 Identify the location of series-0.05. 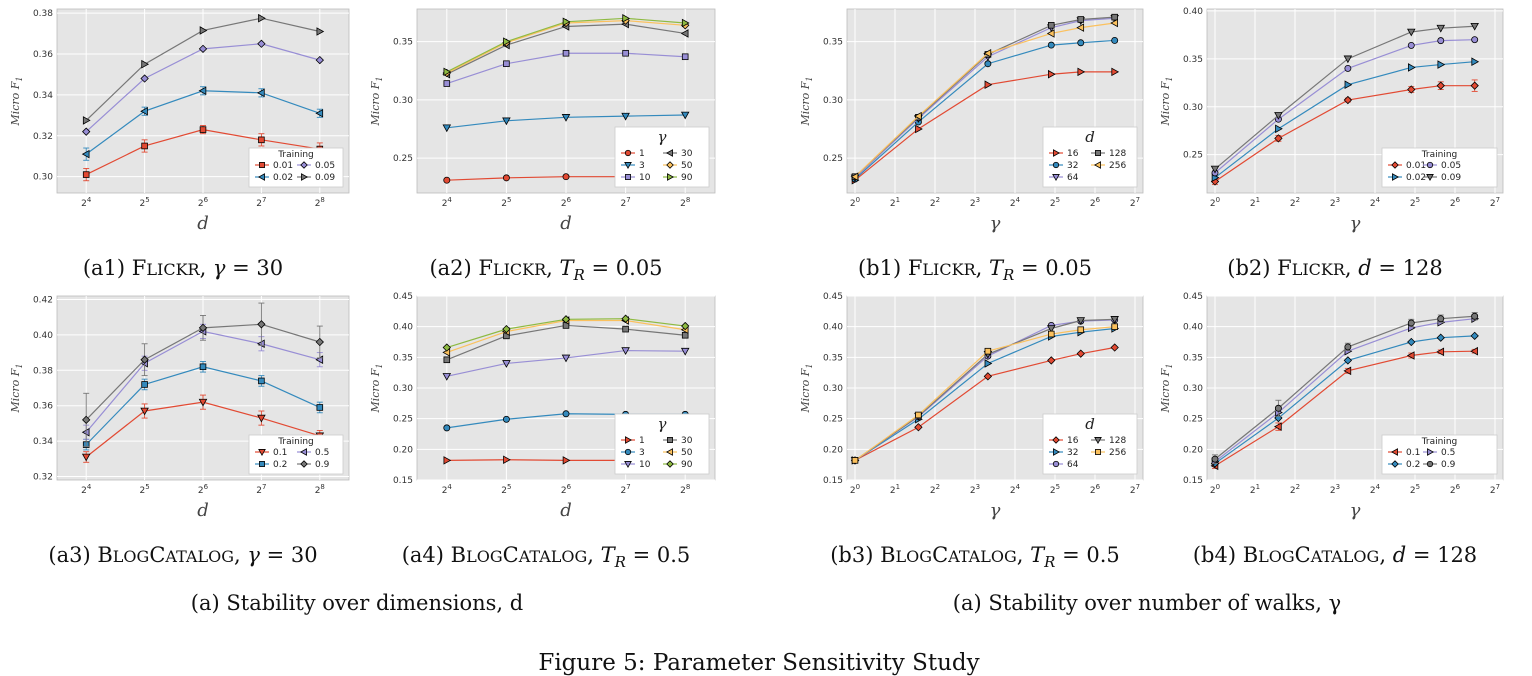
(1345, 106).